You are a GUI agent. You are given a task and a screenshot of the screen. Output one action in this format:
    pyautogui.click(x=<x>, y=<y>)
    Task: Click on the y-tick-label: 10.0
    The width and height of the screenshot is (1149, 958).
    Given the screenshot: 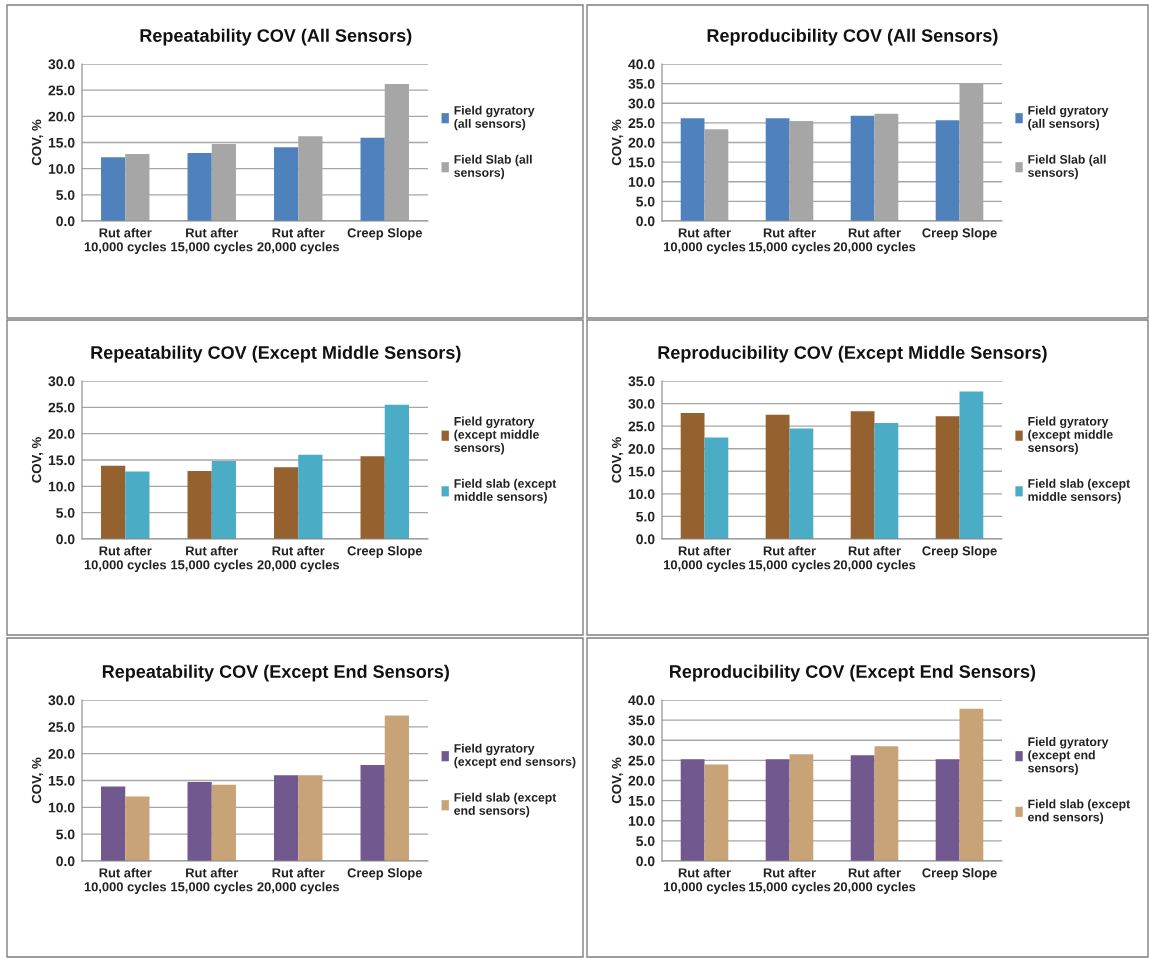 What is the action you would take?
    pyautogui.click(x=61, y=807)
    